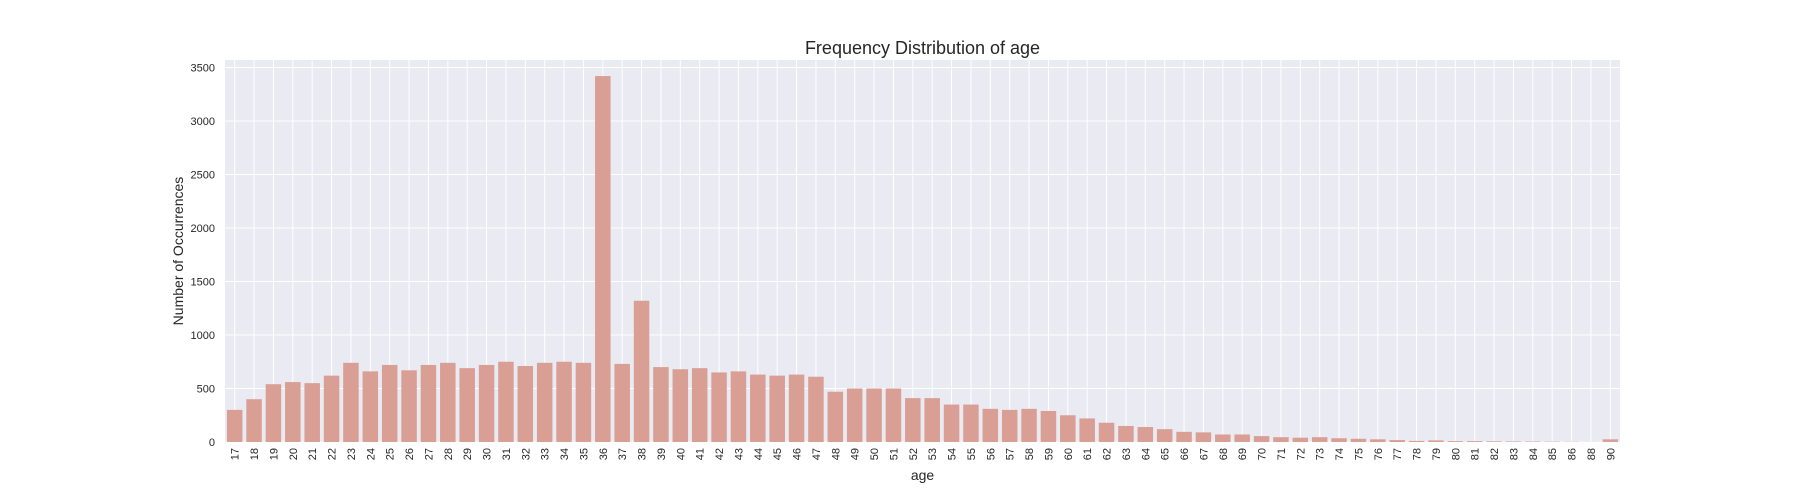 This screenshot has width=1800, height=504. I want to click on x-tick-label: 86, so click(1573, 454).